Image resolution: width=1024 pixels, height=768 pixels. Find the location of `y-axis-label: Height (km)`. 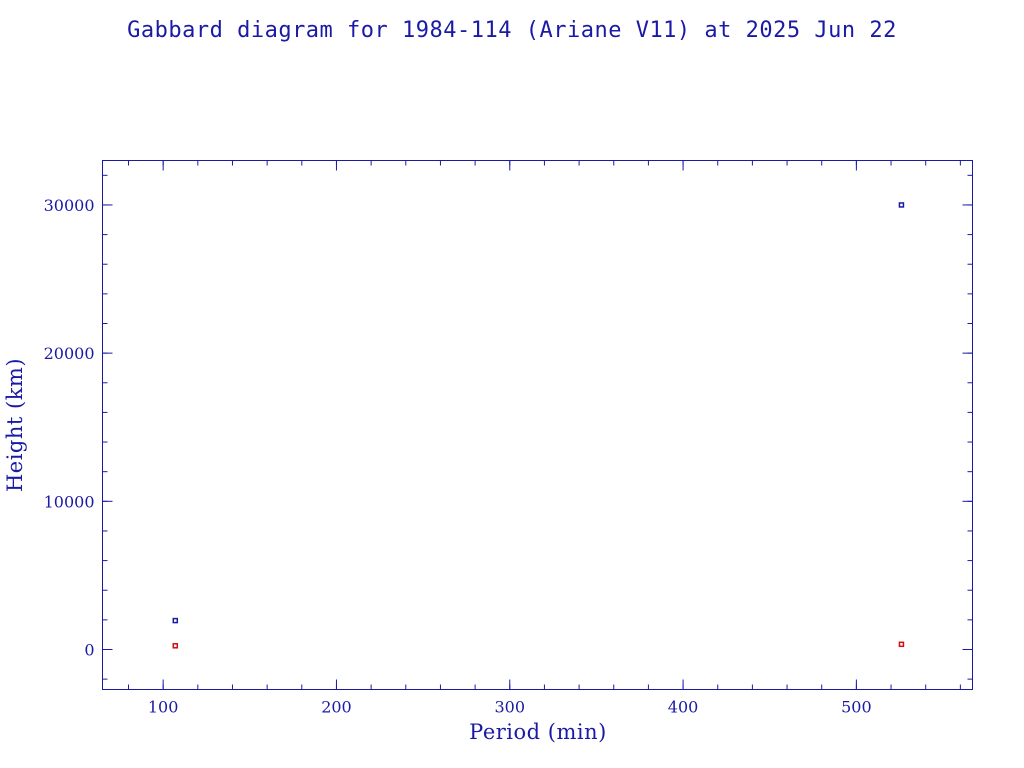

y-axis-label: Height (km) is located at coordinates (15, 425).